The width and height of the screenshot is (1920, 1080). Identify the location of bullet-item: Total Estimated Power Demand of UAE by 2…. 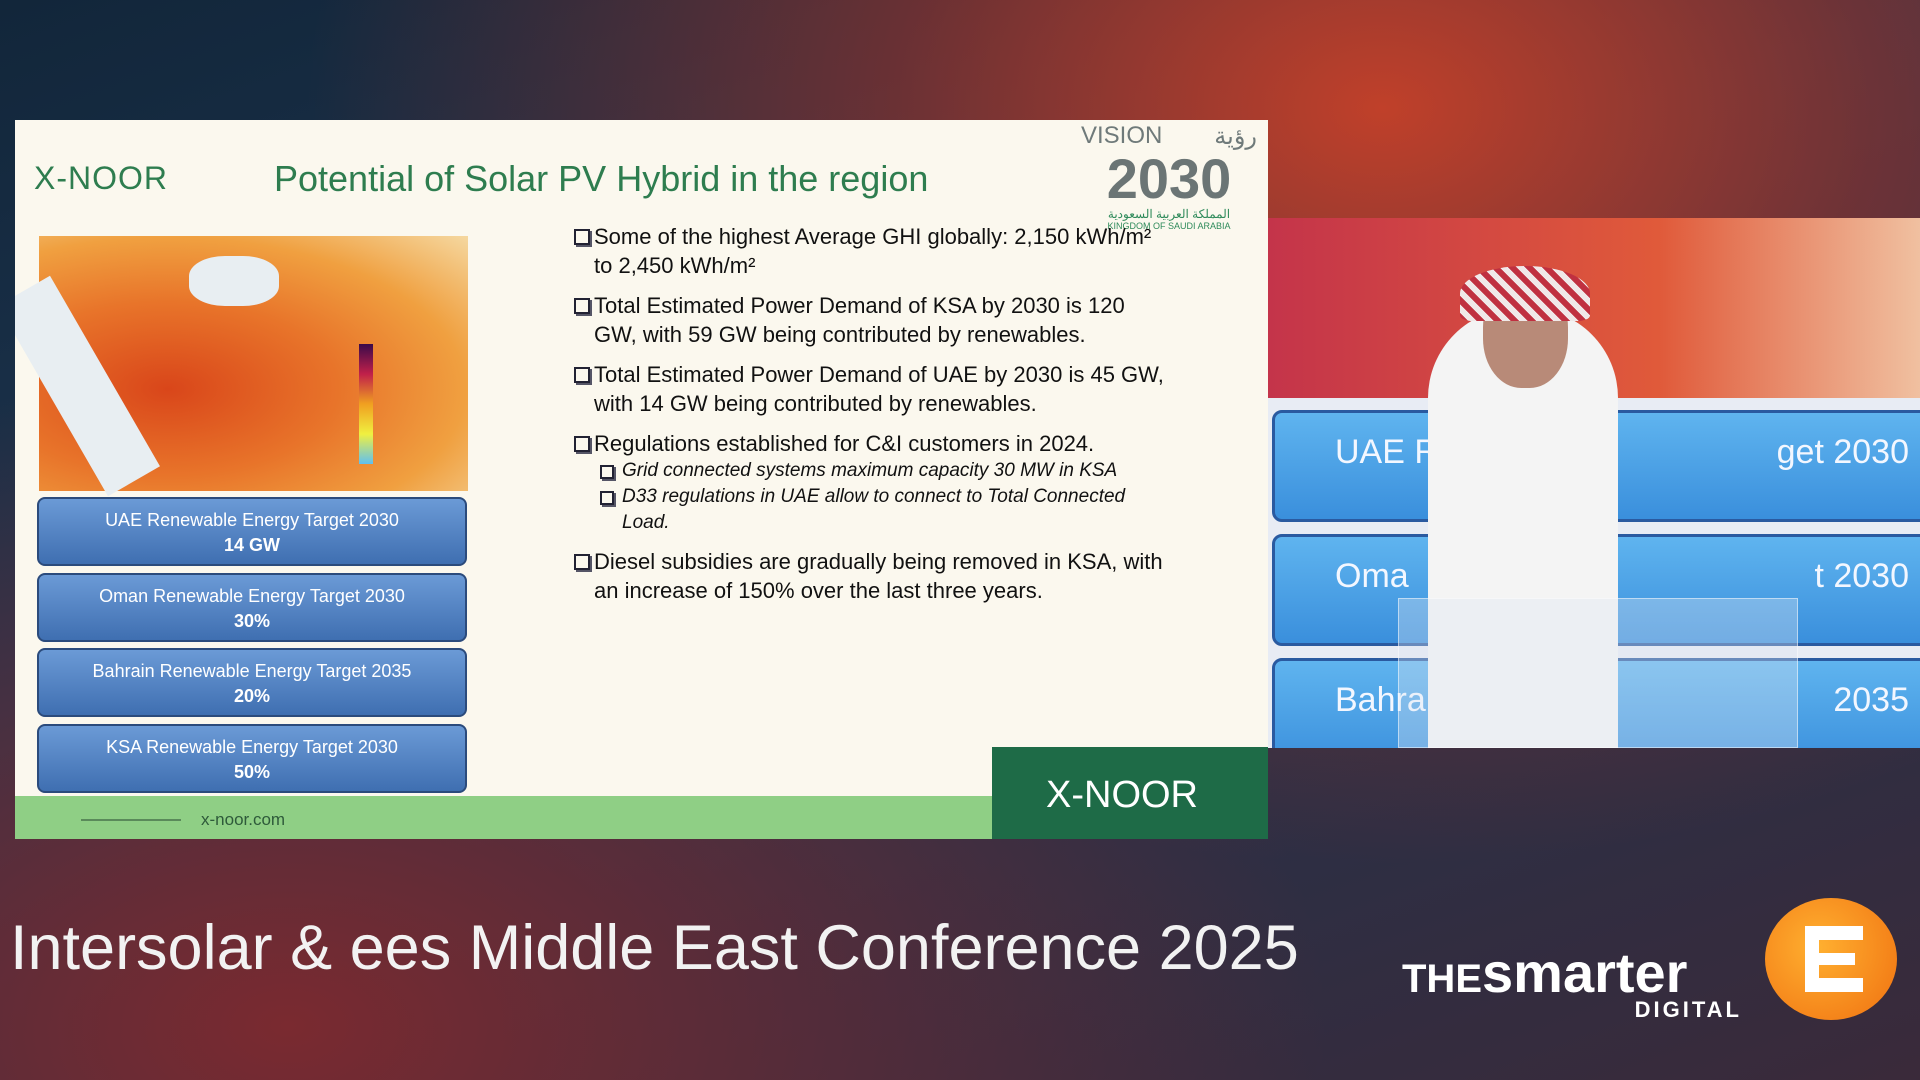
(872, 389).